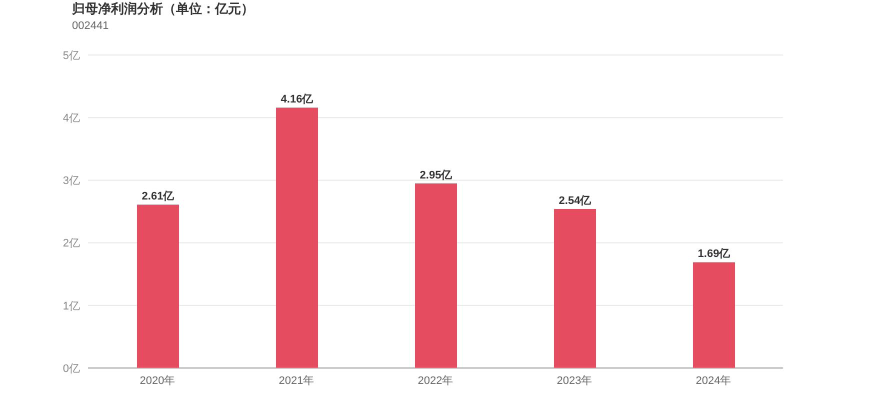 The height and width of the screenshot is (417, 870). Describe the element at coordinates (71, 118) in the screenshot. I see `y-tick-label: 4亿` at that location.